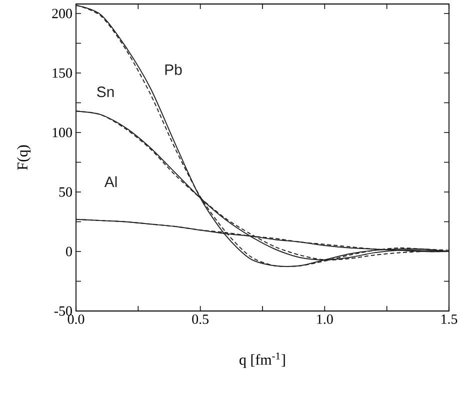 The height and width of the screenshot is (394, 462). What do you see at coordinates (110, 182) in the screenshot?
I see `text: Al` at bounding box center [110, 182].